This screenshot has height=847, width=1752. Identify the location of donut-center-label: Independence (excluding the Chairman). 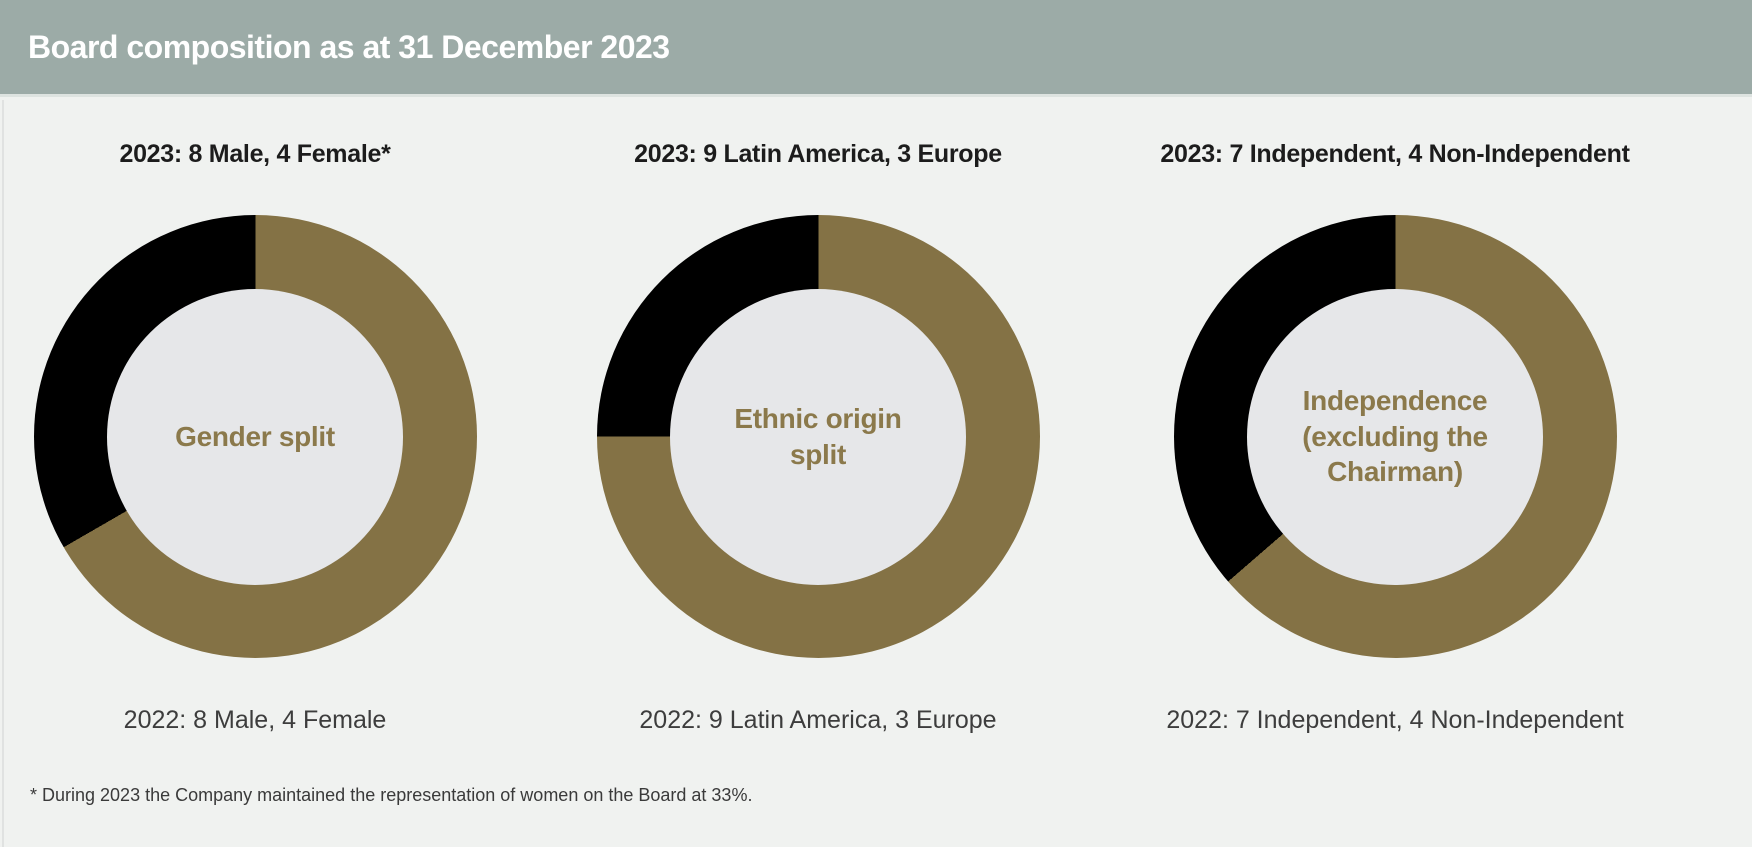
(1395, 436).